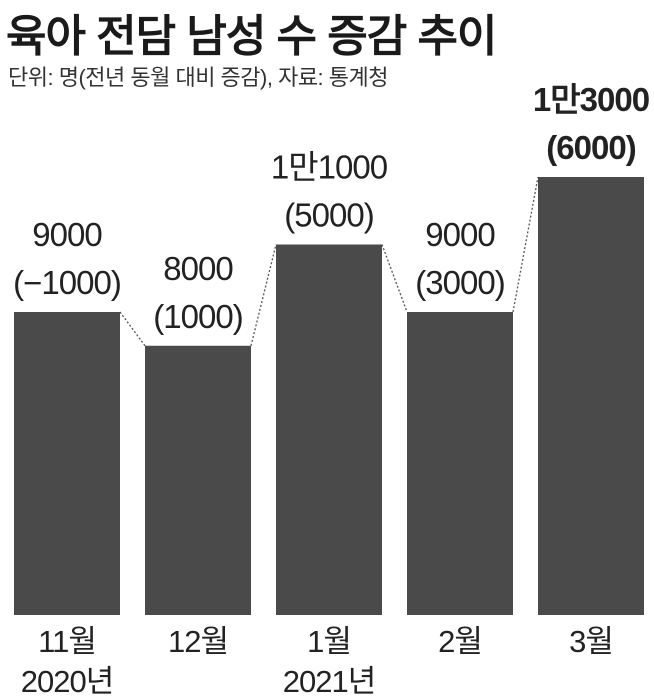 The width and height of the screenshot is (654, 700). What do you see at coordinates (67, 641) in the screenshot?
I see `category-label: 11월` at bounding box center [67, 641].